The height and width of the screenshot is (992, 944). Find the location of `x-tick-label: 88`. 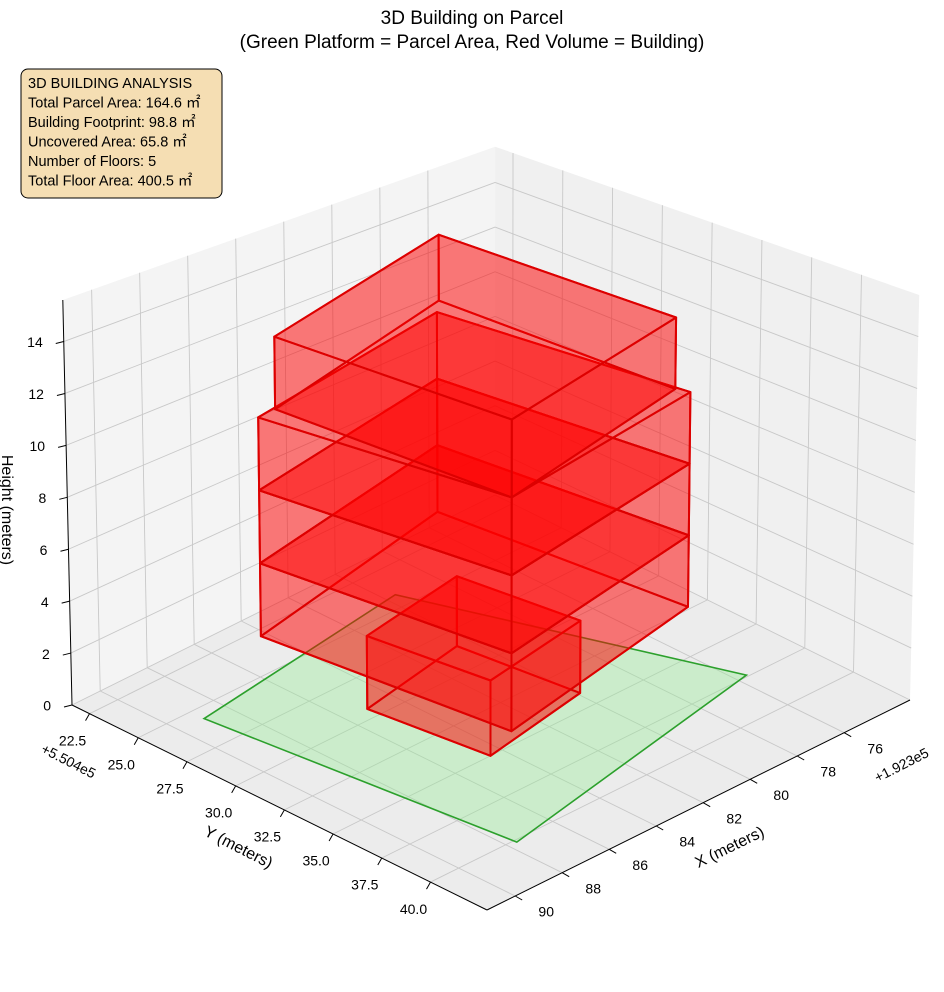

x-tick-label: 88 is located at coordinates (593, 888).